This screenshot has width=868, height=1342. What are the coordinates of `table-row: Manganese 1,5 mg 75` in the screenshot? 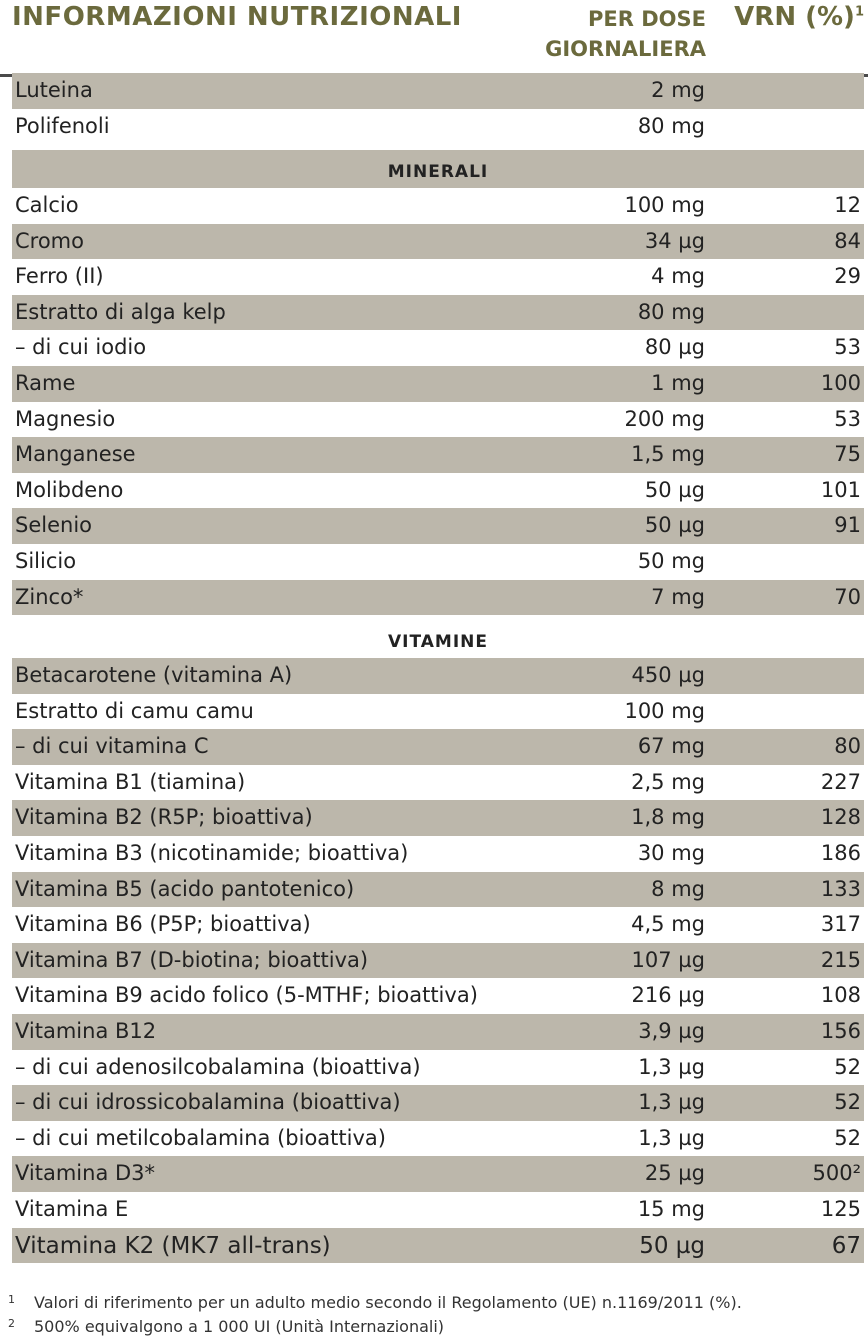 It's located at (438, 455).